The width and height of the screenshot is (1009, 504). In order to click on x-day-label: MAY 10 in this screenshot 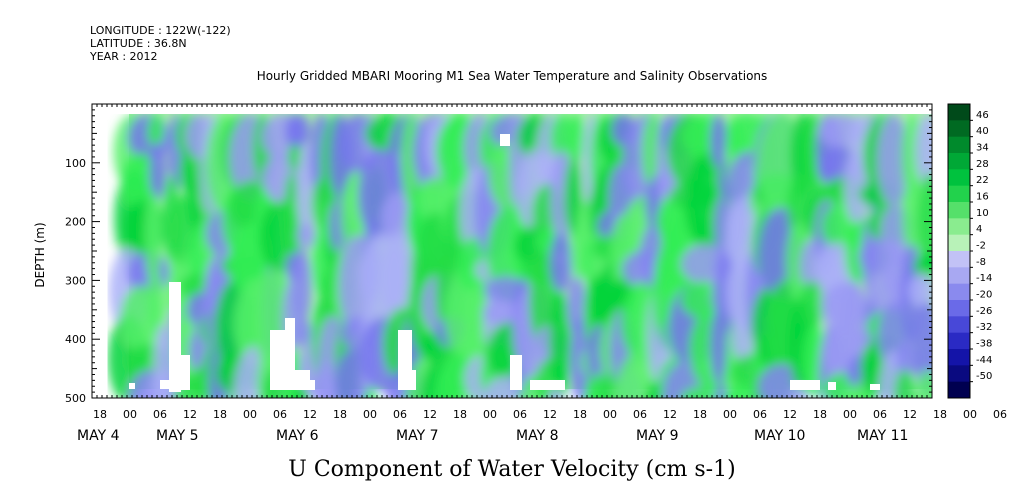, I will do `click(779, 436)`.